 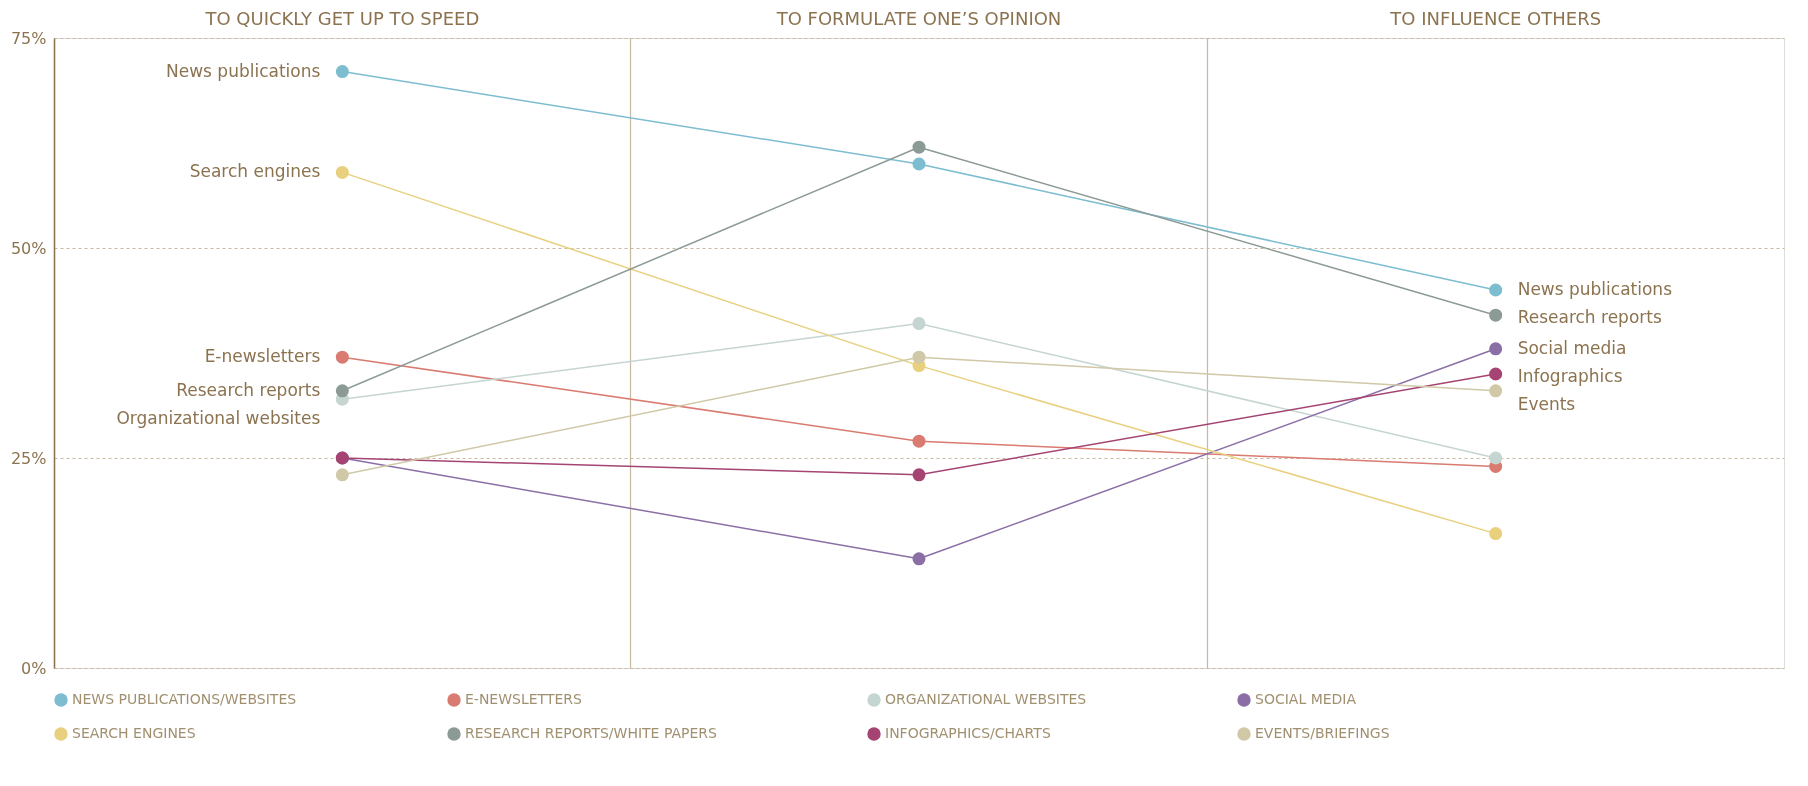 What do you see at coordinates (1495, 18) in the screenshot?
I see `x-tick-label: TO INFLUENCE OTHERS` at bounding box center [1495, 18].